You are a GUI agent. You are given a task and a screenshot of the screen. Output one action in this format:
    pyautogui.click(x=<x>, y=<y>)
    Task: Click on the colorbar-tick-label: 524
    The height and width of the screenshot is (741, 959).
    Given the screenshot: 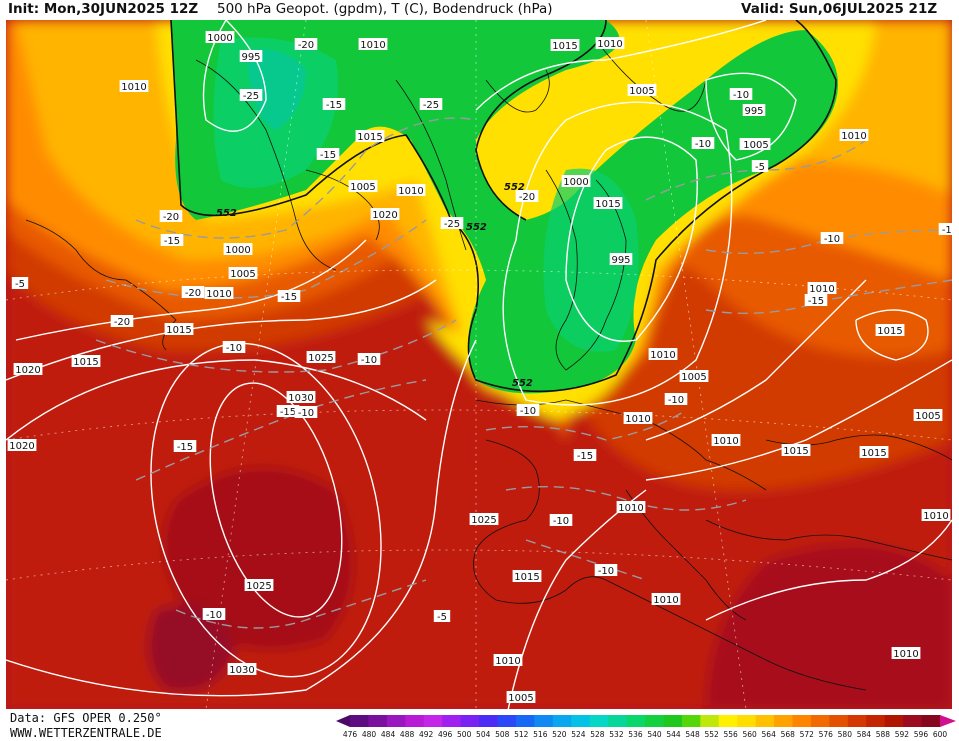 What is the action you would take?
    pyautogui.click(x=578, y=734)
    